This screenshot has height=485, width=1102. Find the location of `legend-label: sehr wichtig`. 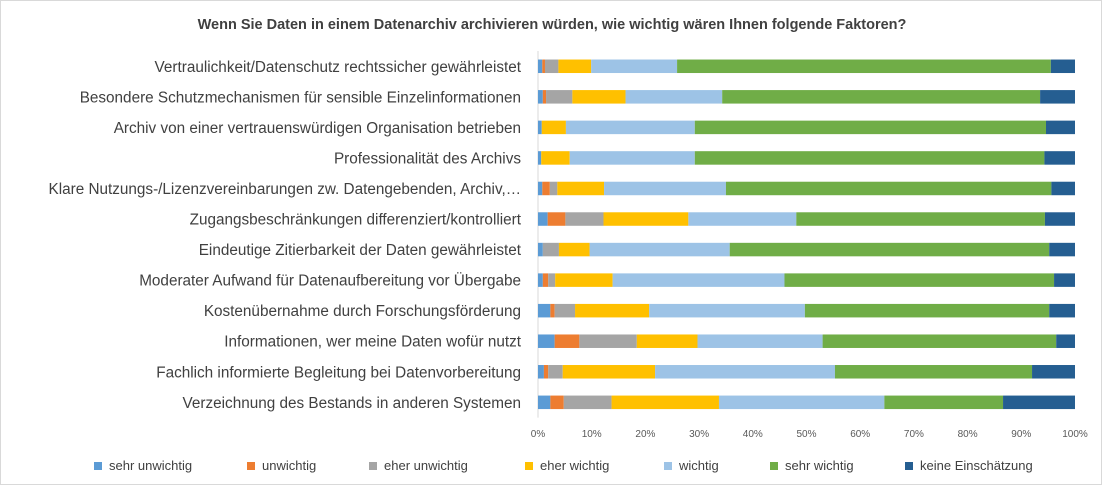

legend-label: sehr wichtig is located at coordinates (819, 465).